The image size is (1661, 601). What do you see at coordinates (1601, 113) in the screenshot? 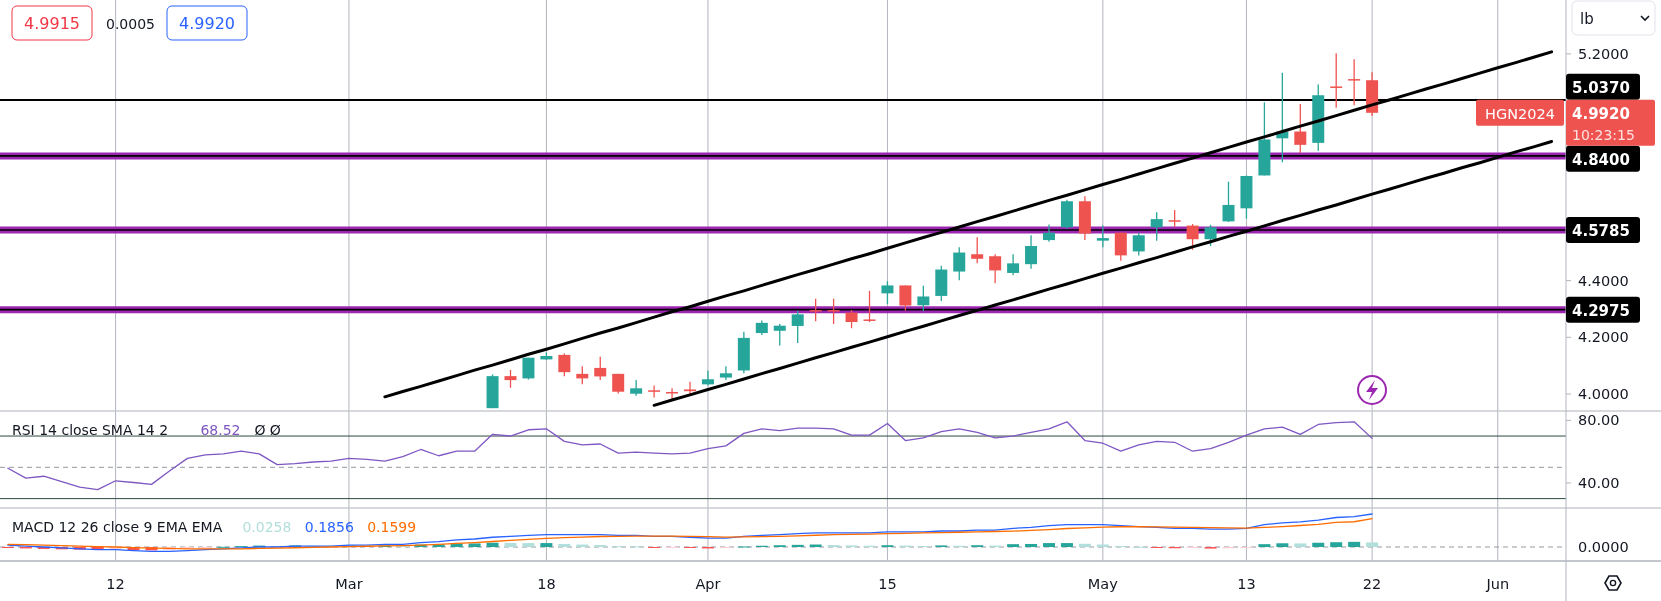
I see `text: 4.9920` at bounding box center [1601, 113].